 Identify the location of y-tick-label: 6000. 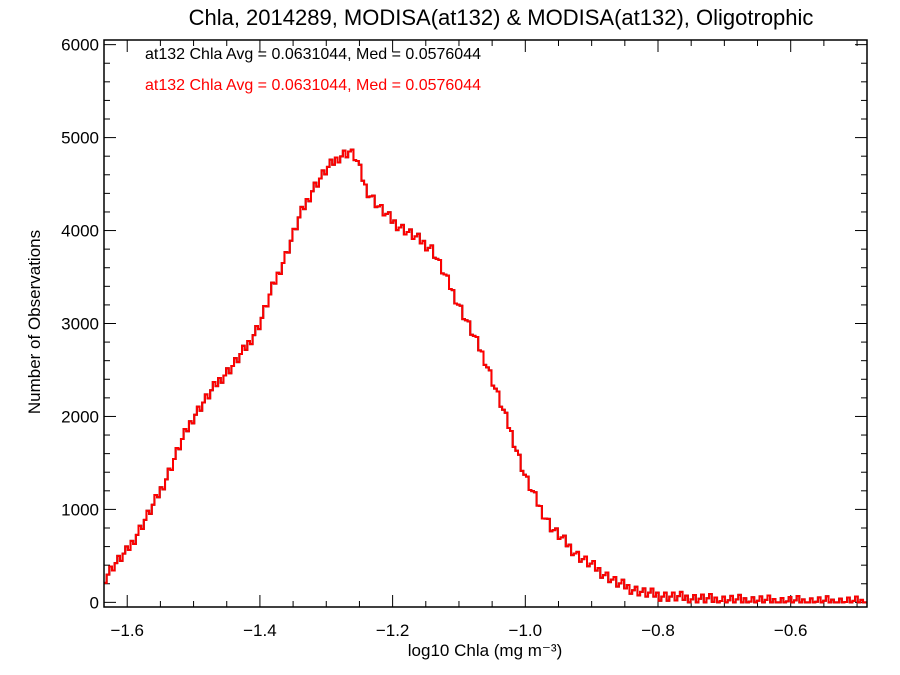
(80, 45).